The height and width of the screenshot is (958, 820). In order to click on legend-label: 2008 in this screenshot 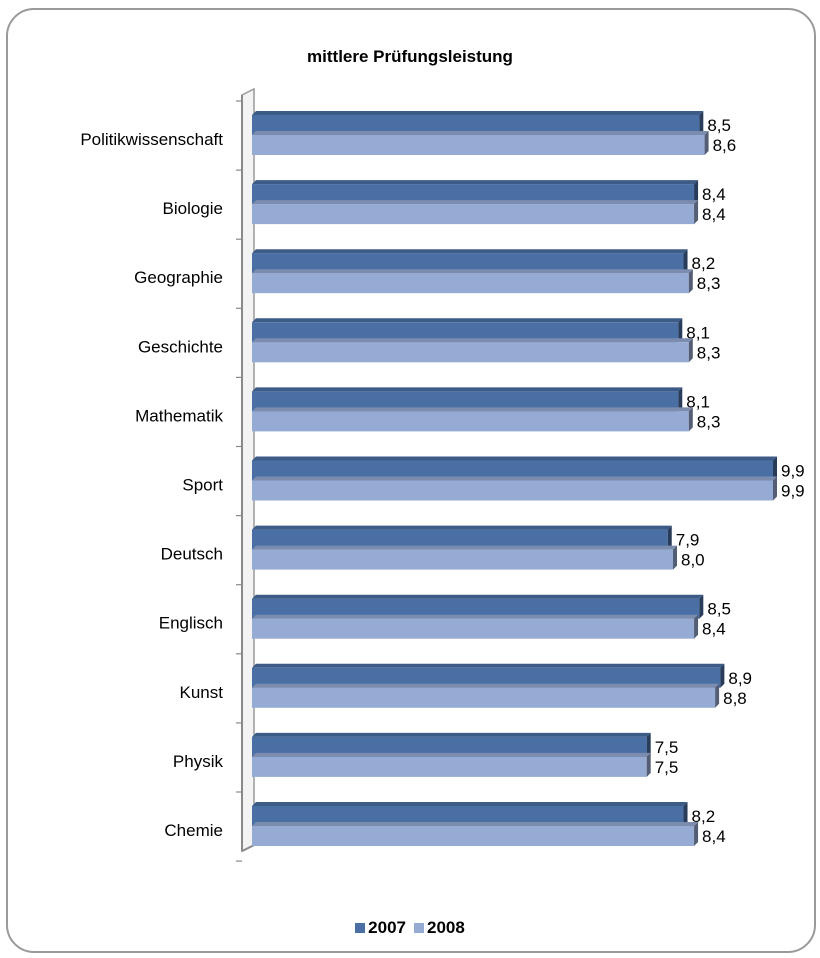, I will do `click(446, 927)`.